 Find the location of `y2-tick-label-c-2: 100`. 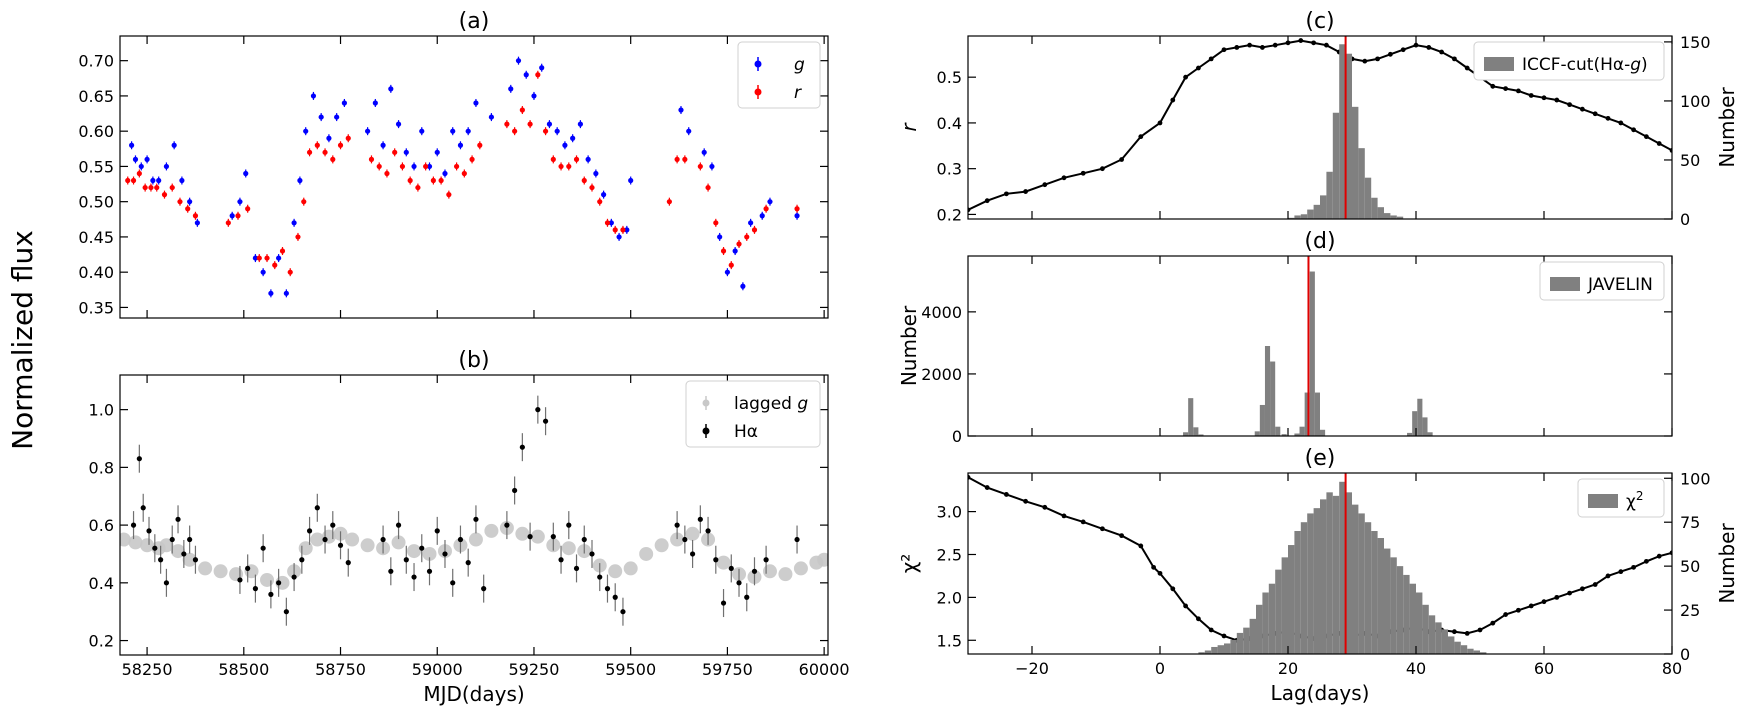

y2-tick-label-c-2: 100 is located at coordinates (1695, 101).